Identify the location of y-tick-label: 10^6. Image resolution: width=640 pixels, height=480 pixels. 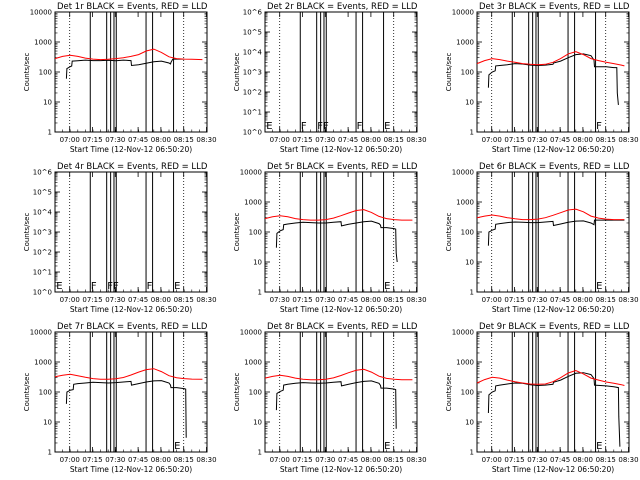
(253, 13).